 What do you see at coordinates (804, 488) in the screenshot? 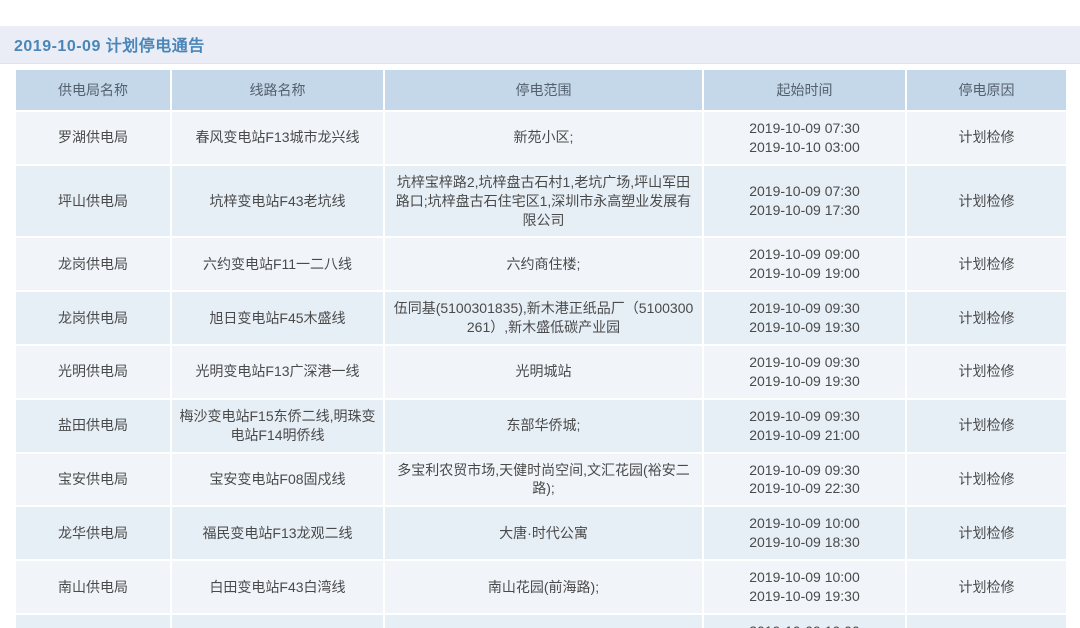
I see `end-time: 2019-10-09 22:30` at bounding box center [804, 488].